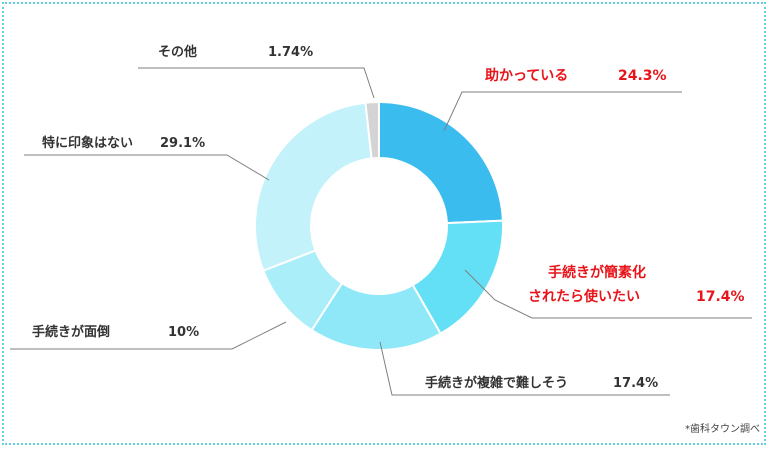 The image size is (770, 449). I want to click on source-note: *歯科タウン調べ, so click(722, 429).